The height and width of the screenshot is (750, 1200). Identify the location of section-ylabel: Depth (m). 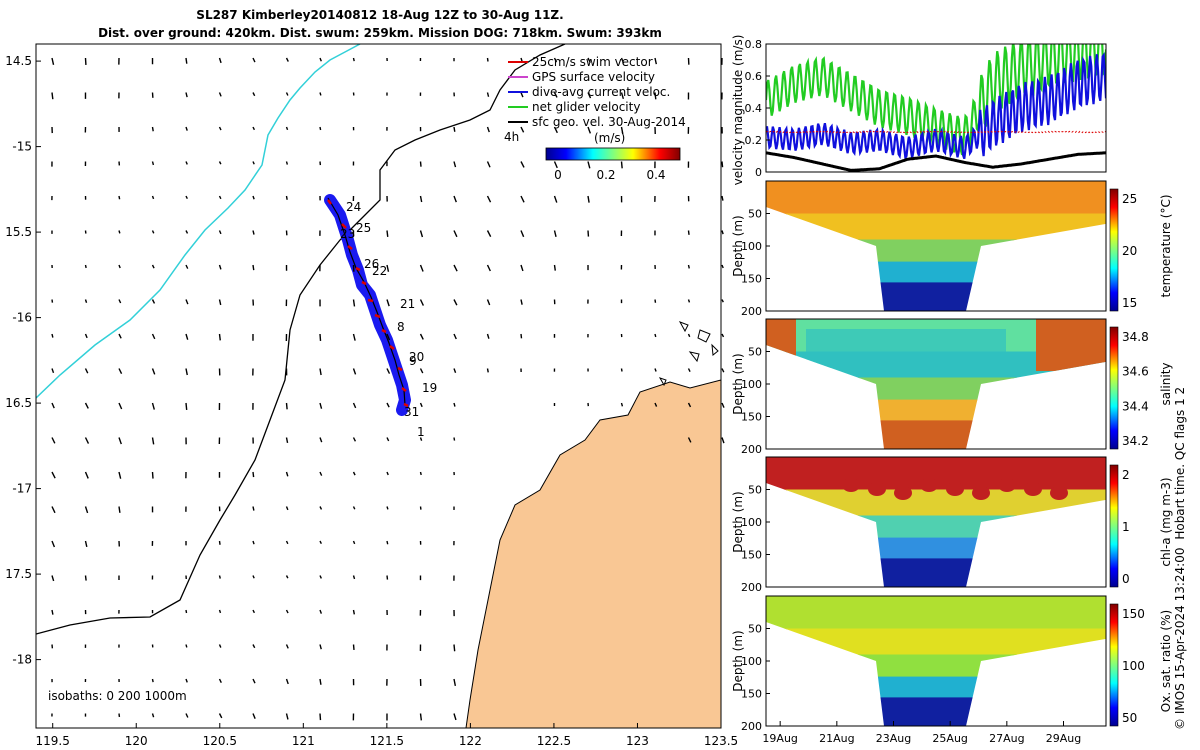
(738, 660).